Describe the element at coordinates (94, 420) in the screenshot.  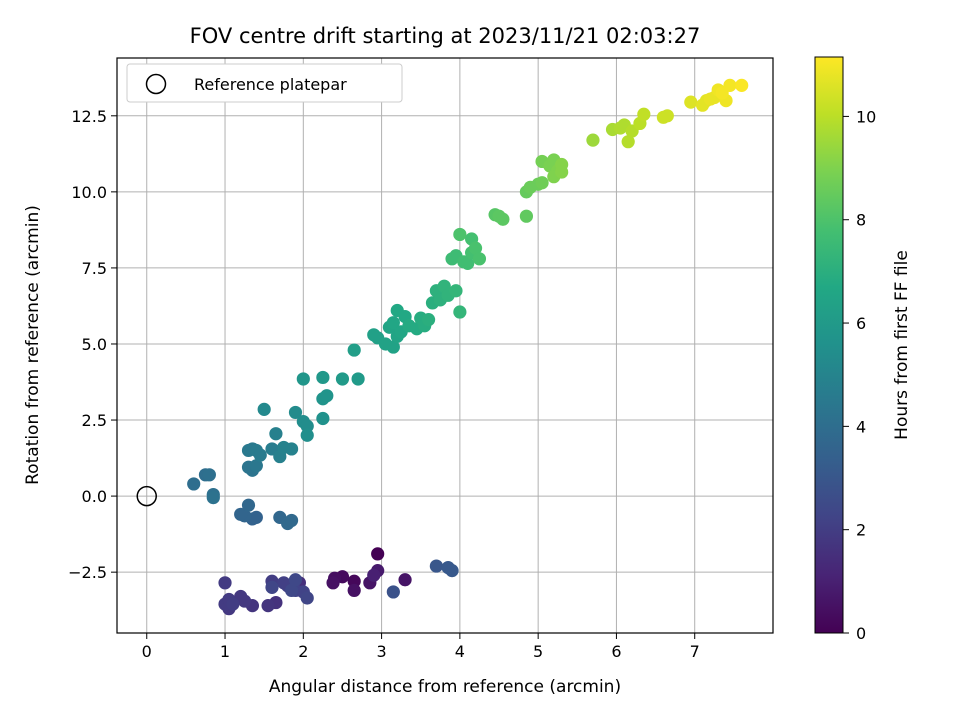
I see `y-tick-label: 2.5` at that location.